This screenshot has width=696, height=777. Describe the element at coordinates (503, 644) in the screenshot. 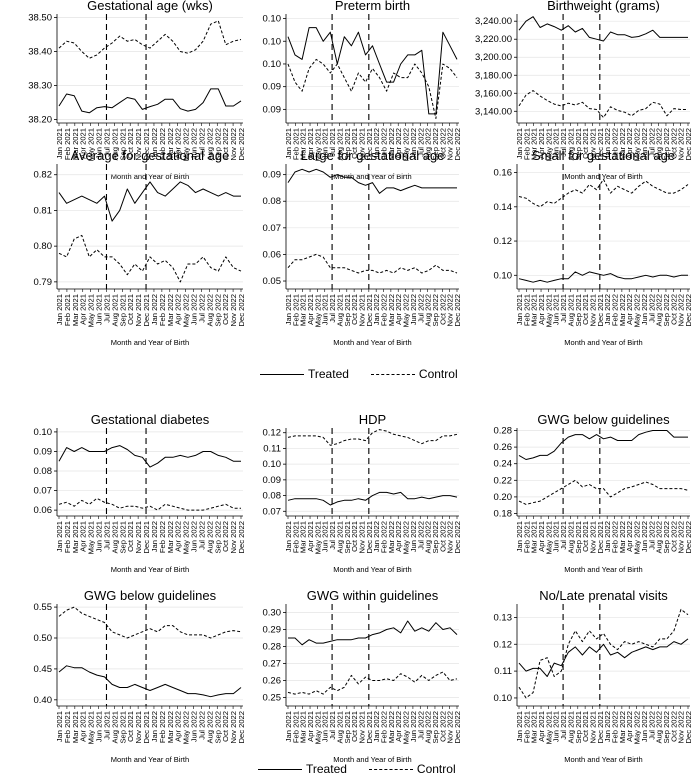

I see `y-tick-label: 0.12` at that location.